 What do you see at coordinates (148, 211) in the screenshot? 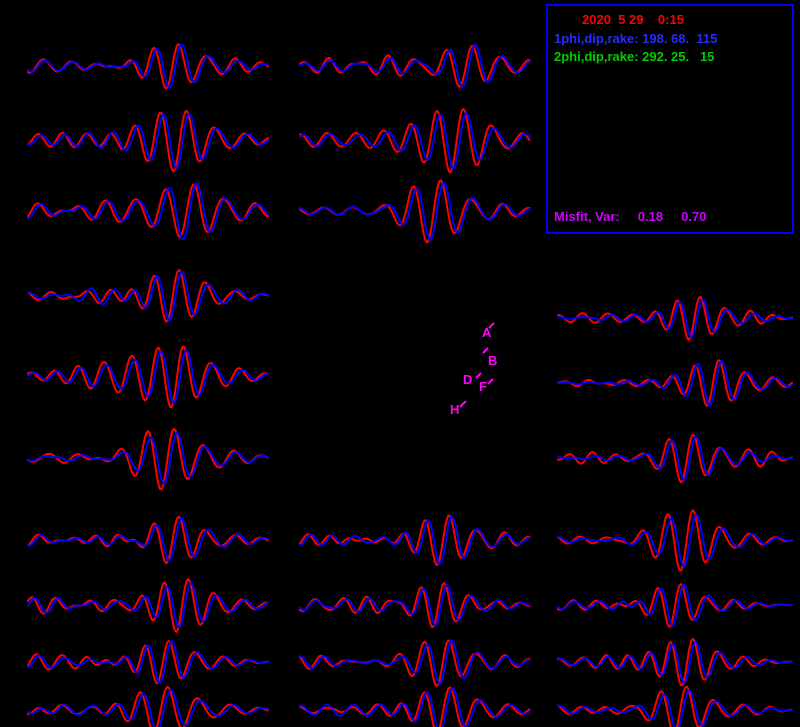
I see `trace-synthetic-L2` at bounding box center [148, 211].